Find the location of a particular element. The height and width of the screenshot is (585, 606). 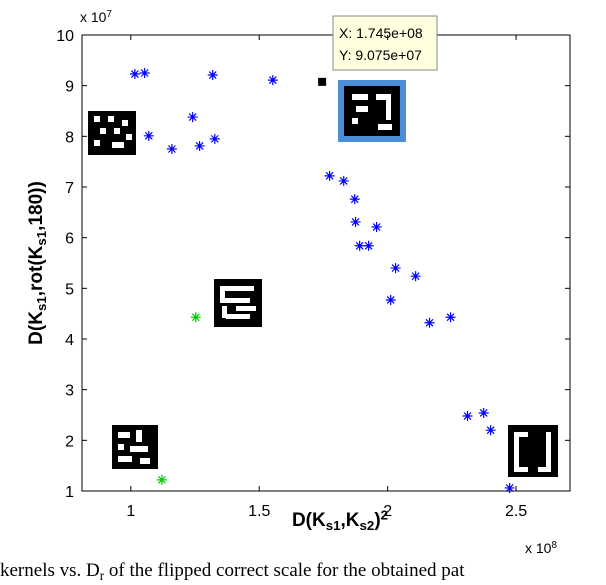

y-tick-label: 10 is located at coordinates (65, 36).